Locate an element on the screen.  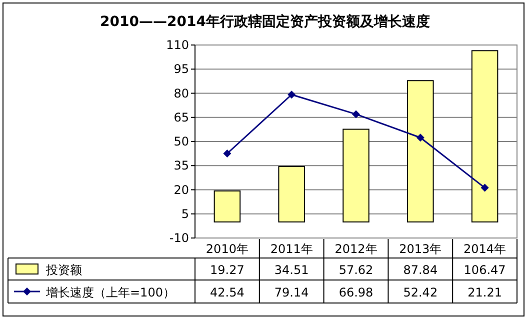
y-tick-label: 5 is located at coordinates (185, 213).